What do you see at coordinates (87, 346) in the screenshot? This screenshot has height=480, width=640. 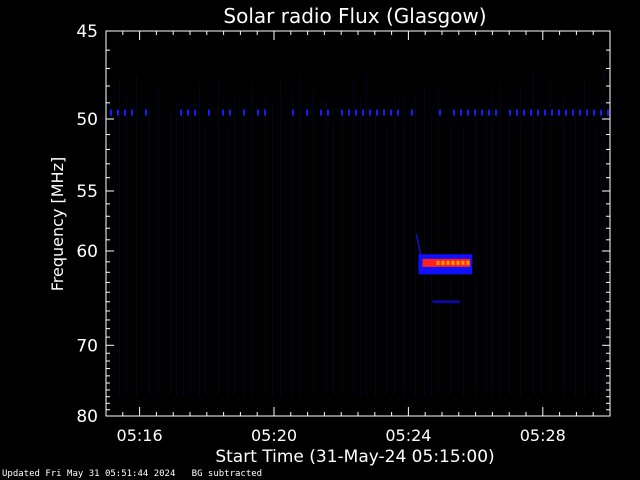 I see `y-tick-label: 70` at bounding box center [87, 346].